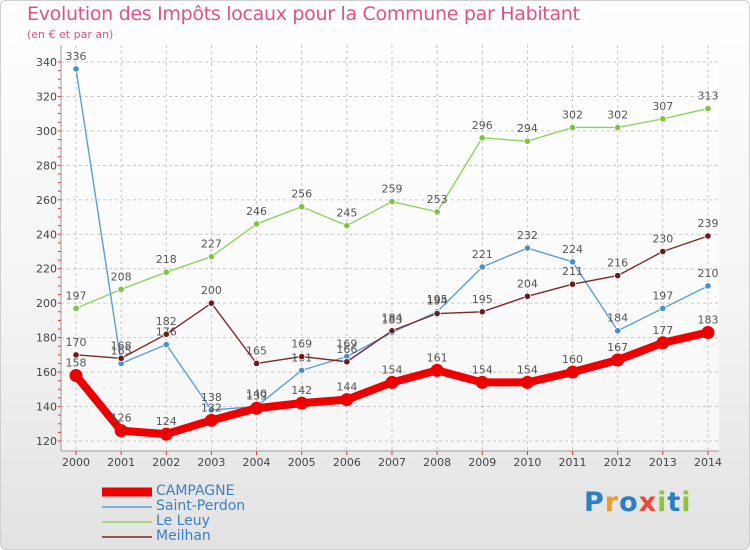  Describe the element at coordinates (46, 269) in the screenshot. I see `y-tick-label: 220` at that location.